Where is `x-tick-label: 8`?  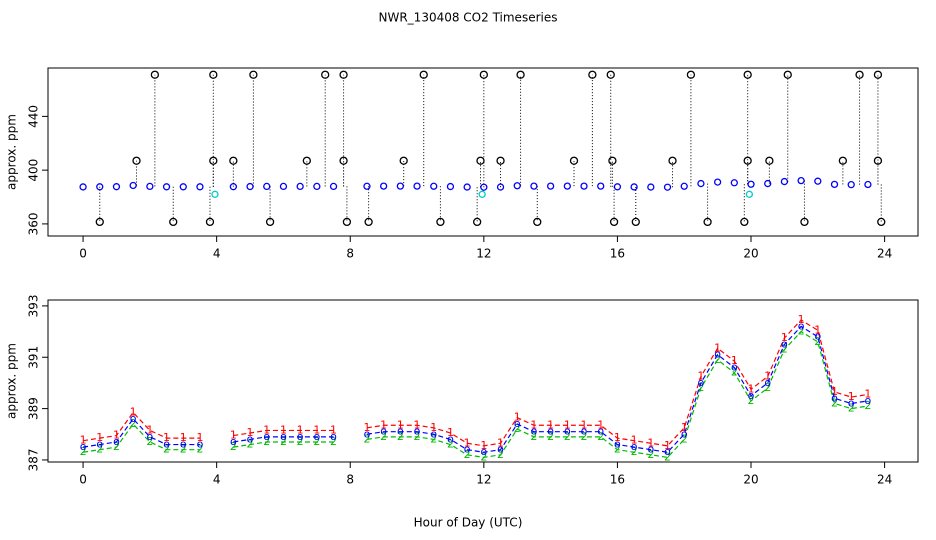 x-tick-label: 8 is located at coordinates (350, 480).